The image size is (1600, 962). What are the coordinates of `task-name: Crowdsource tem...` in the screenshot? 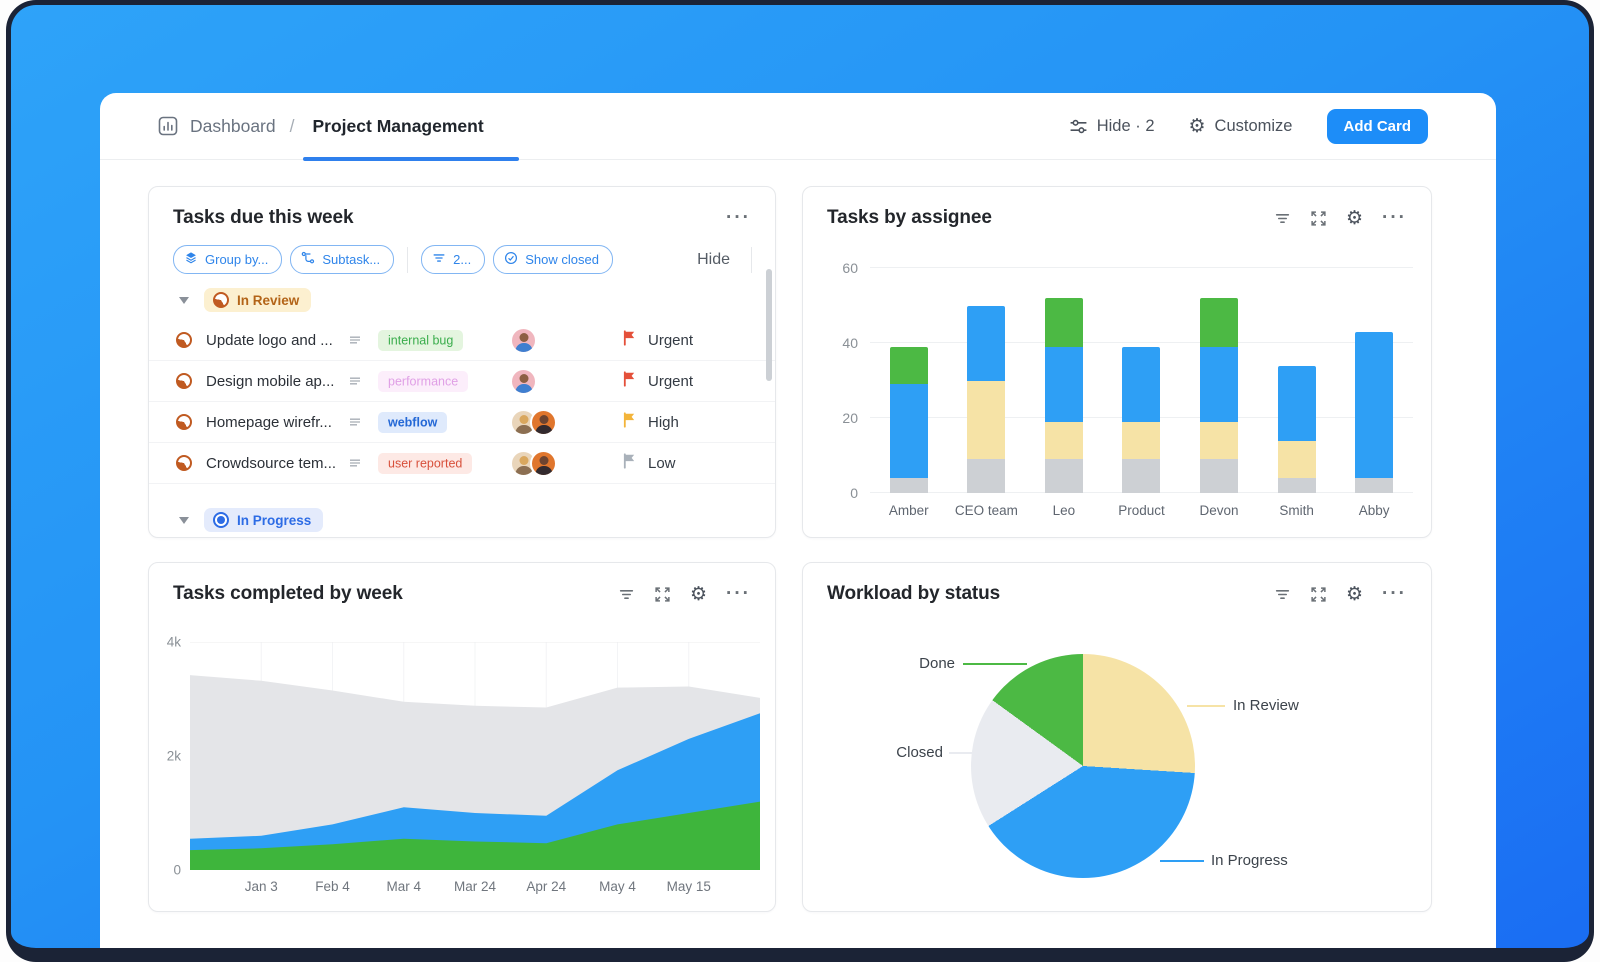 It's located at (271, 463).